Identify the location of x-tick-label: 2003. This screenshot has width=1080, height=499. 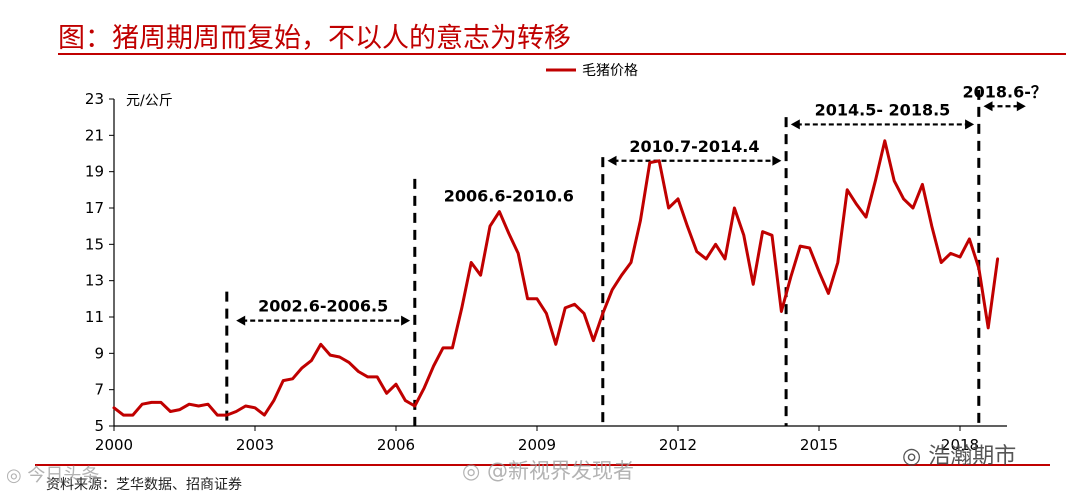
(255, 445).